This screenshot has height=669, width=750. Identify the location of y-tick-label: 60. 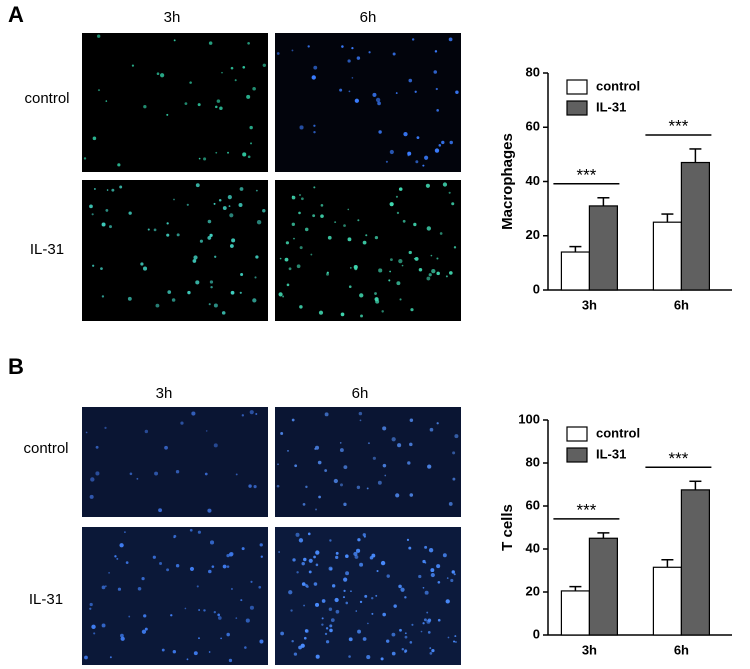
(533, 126).